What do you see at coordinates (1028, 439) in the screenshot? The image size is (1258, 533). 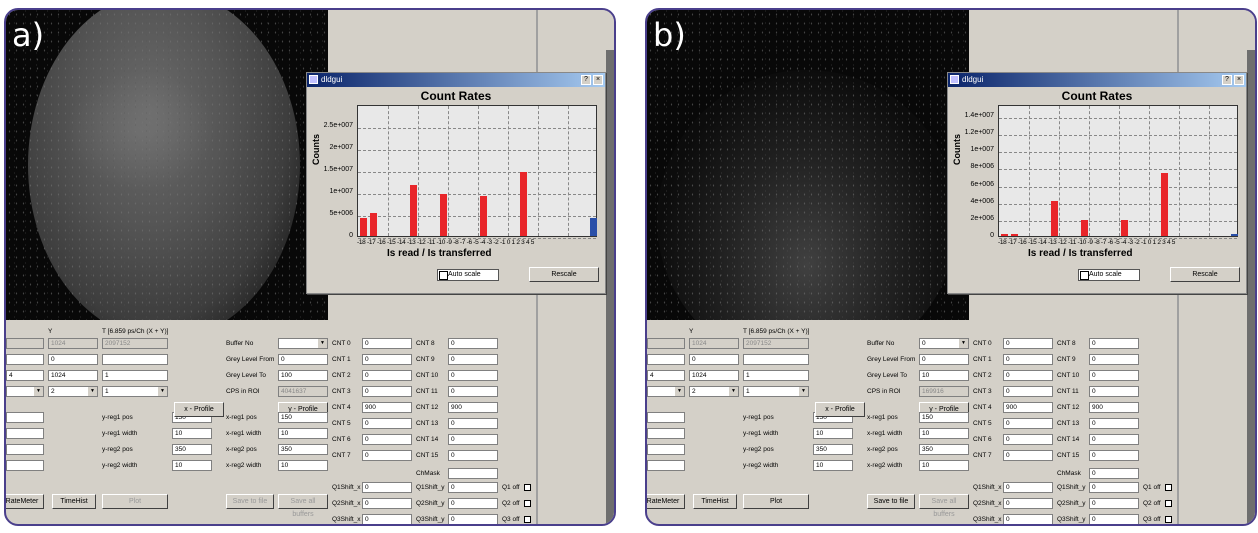 I see `cnt-input-6: 0` at bounding box center [1028, 439].